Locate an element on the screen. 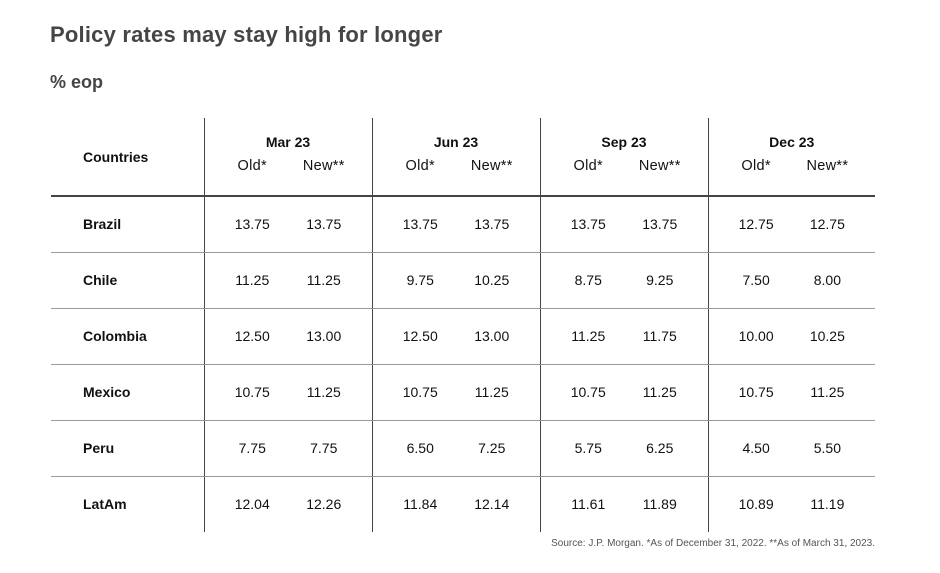 This screenshot has width=940, height=573. new-value: 11.89 is located at coordinates (659, 504).